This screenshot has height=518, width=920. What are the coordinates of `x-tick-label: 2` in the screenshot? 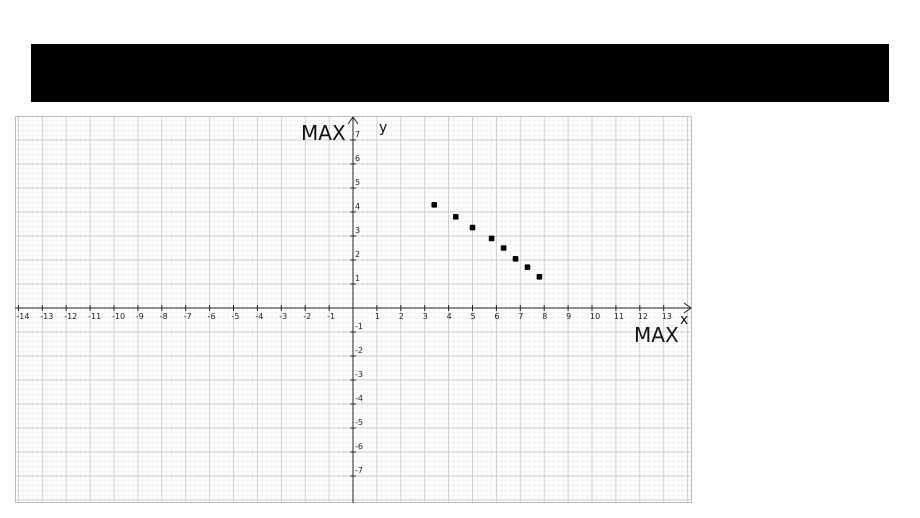 It's located at (401, 316).